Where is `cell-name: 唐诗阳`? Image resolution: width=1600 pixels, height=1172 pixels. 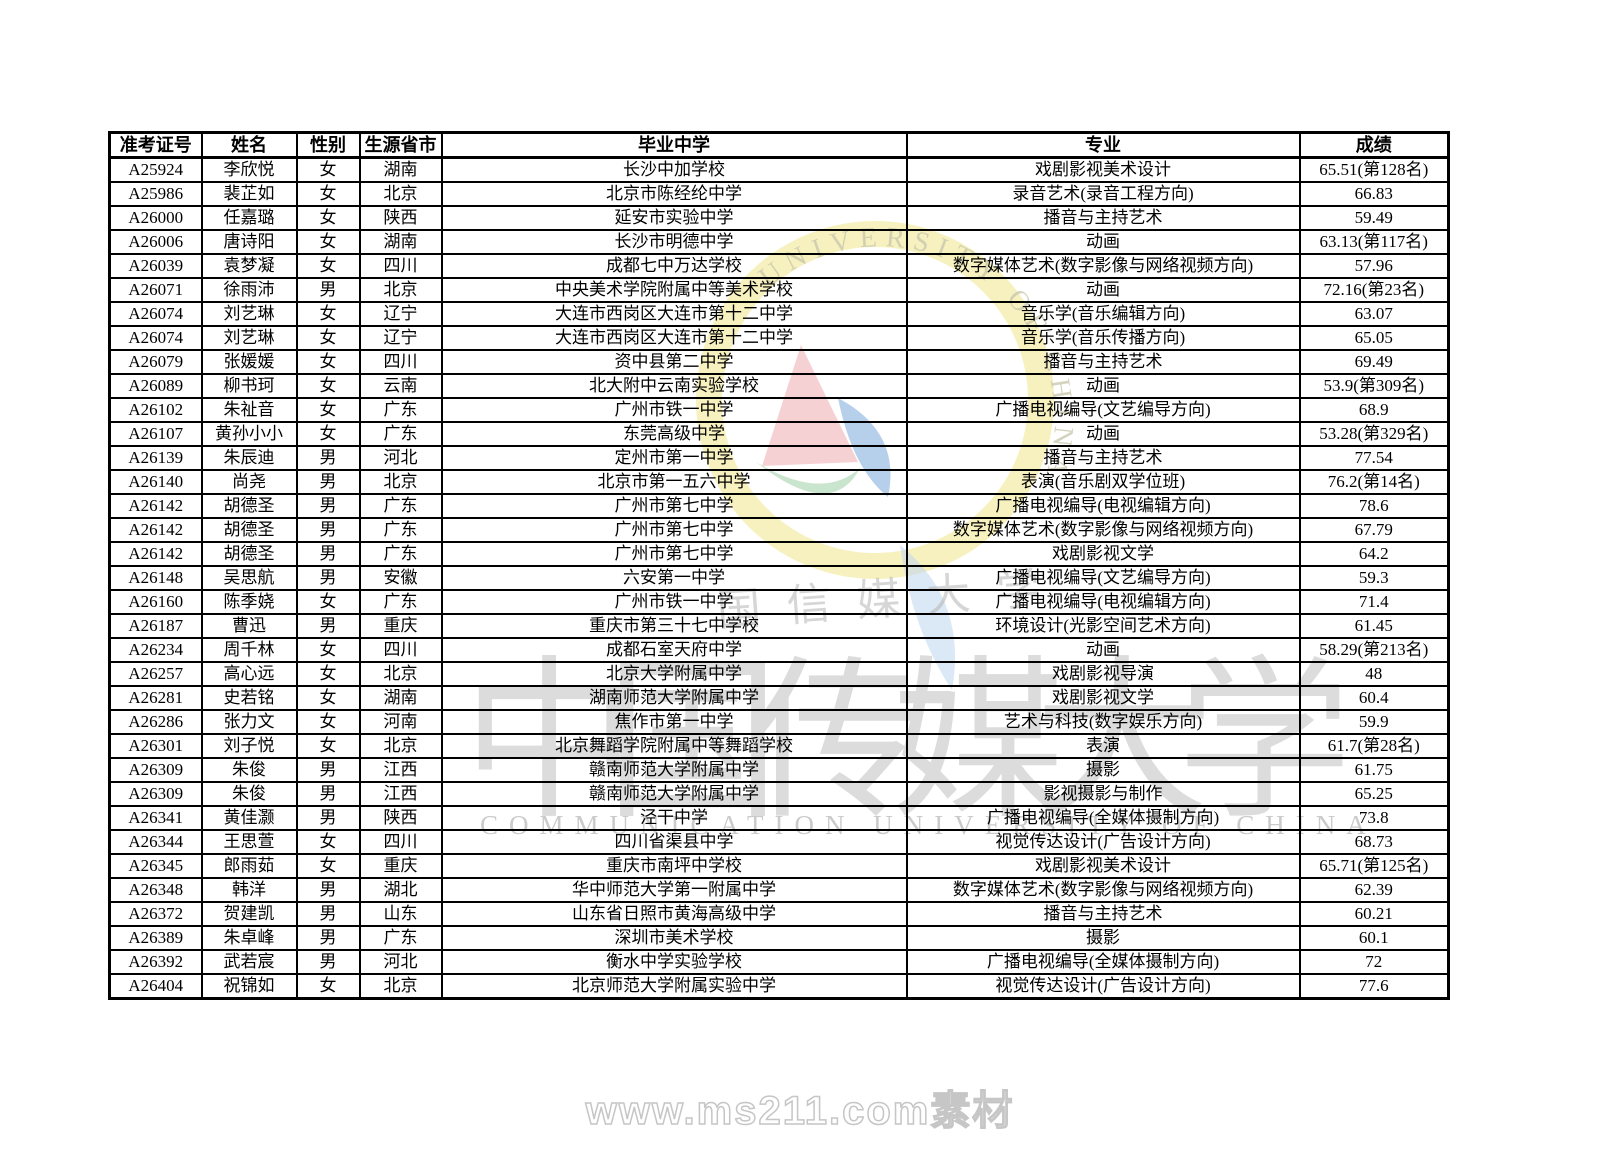 cell-name: 唐诗阳 is located at coordinates (249, 242).